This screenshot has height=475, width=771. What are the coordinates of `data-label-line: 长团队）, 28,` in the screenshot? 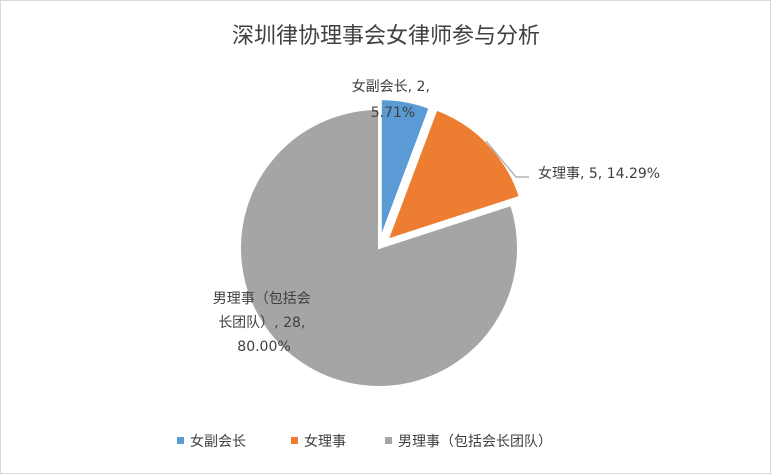 It's located at (261, 323).